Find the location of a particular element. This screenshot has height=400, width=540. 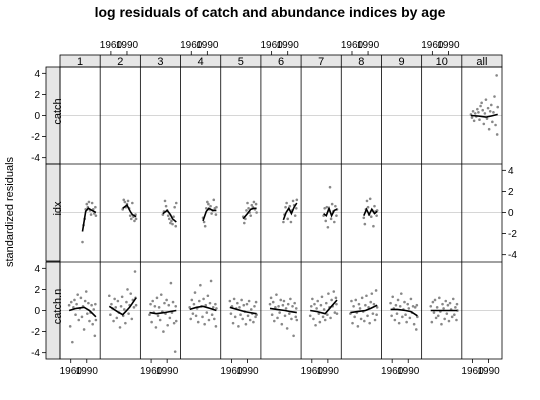

y-tick-label: -4 is located at coordinates (512, 255).